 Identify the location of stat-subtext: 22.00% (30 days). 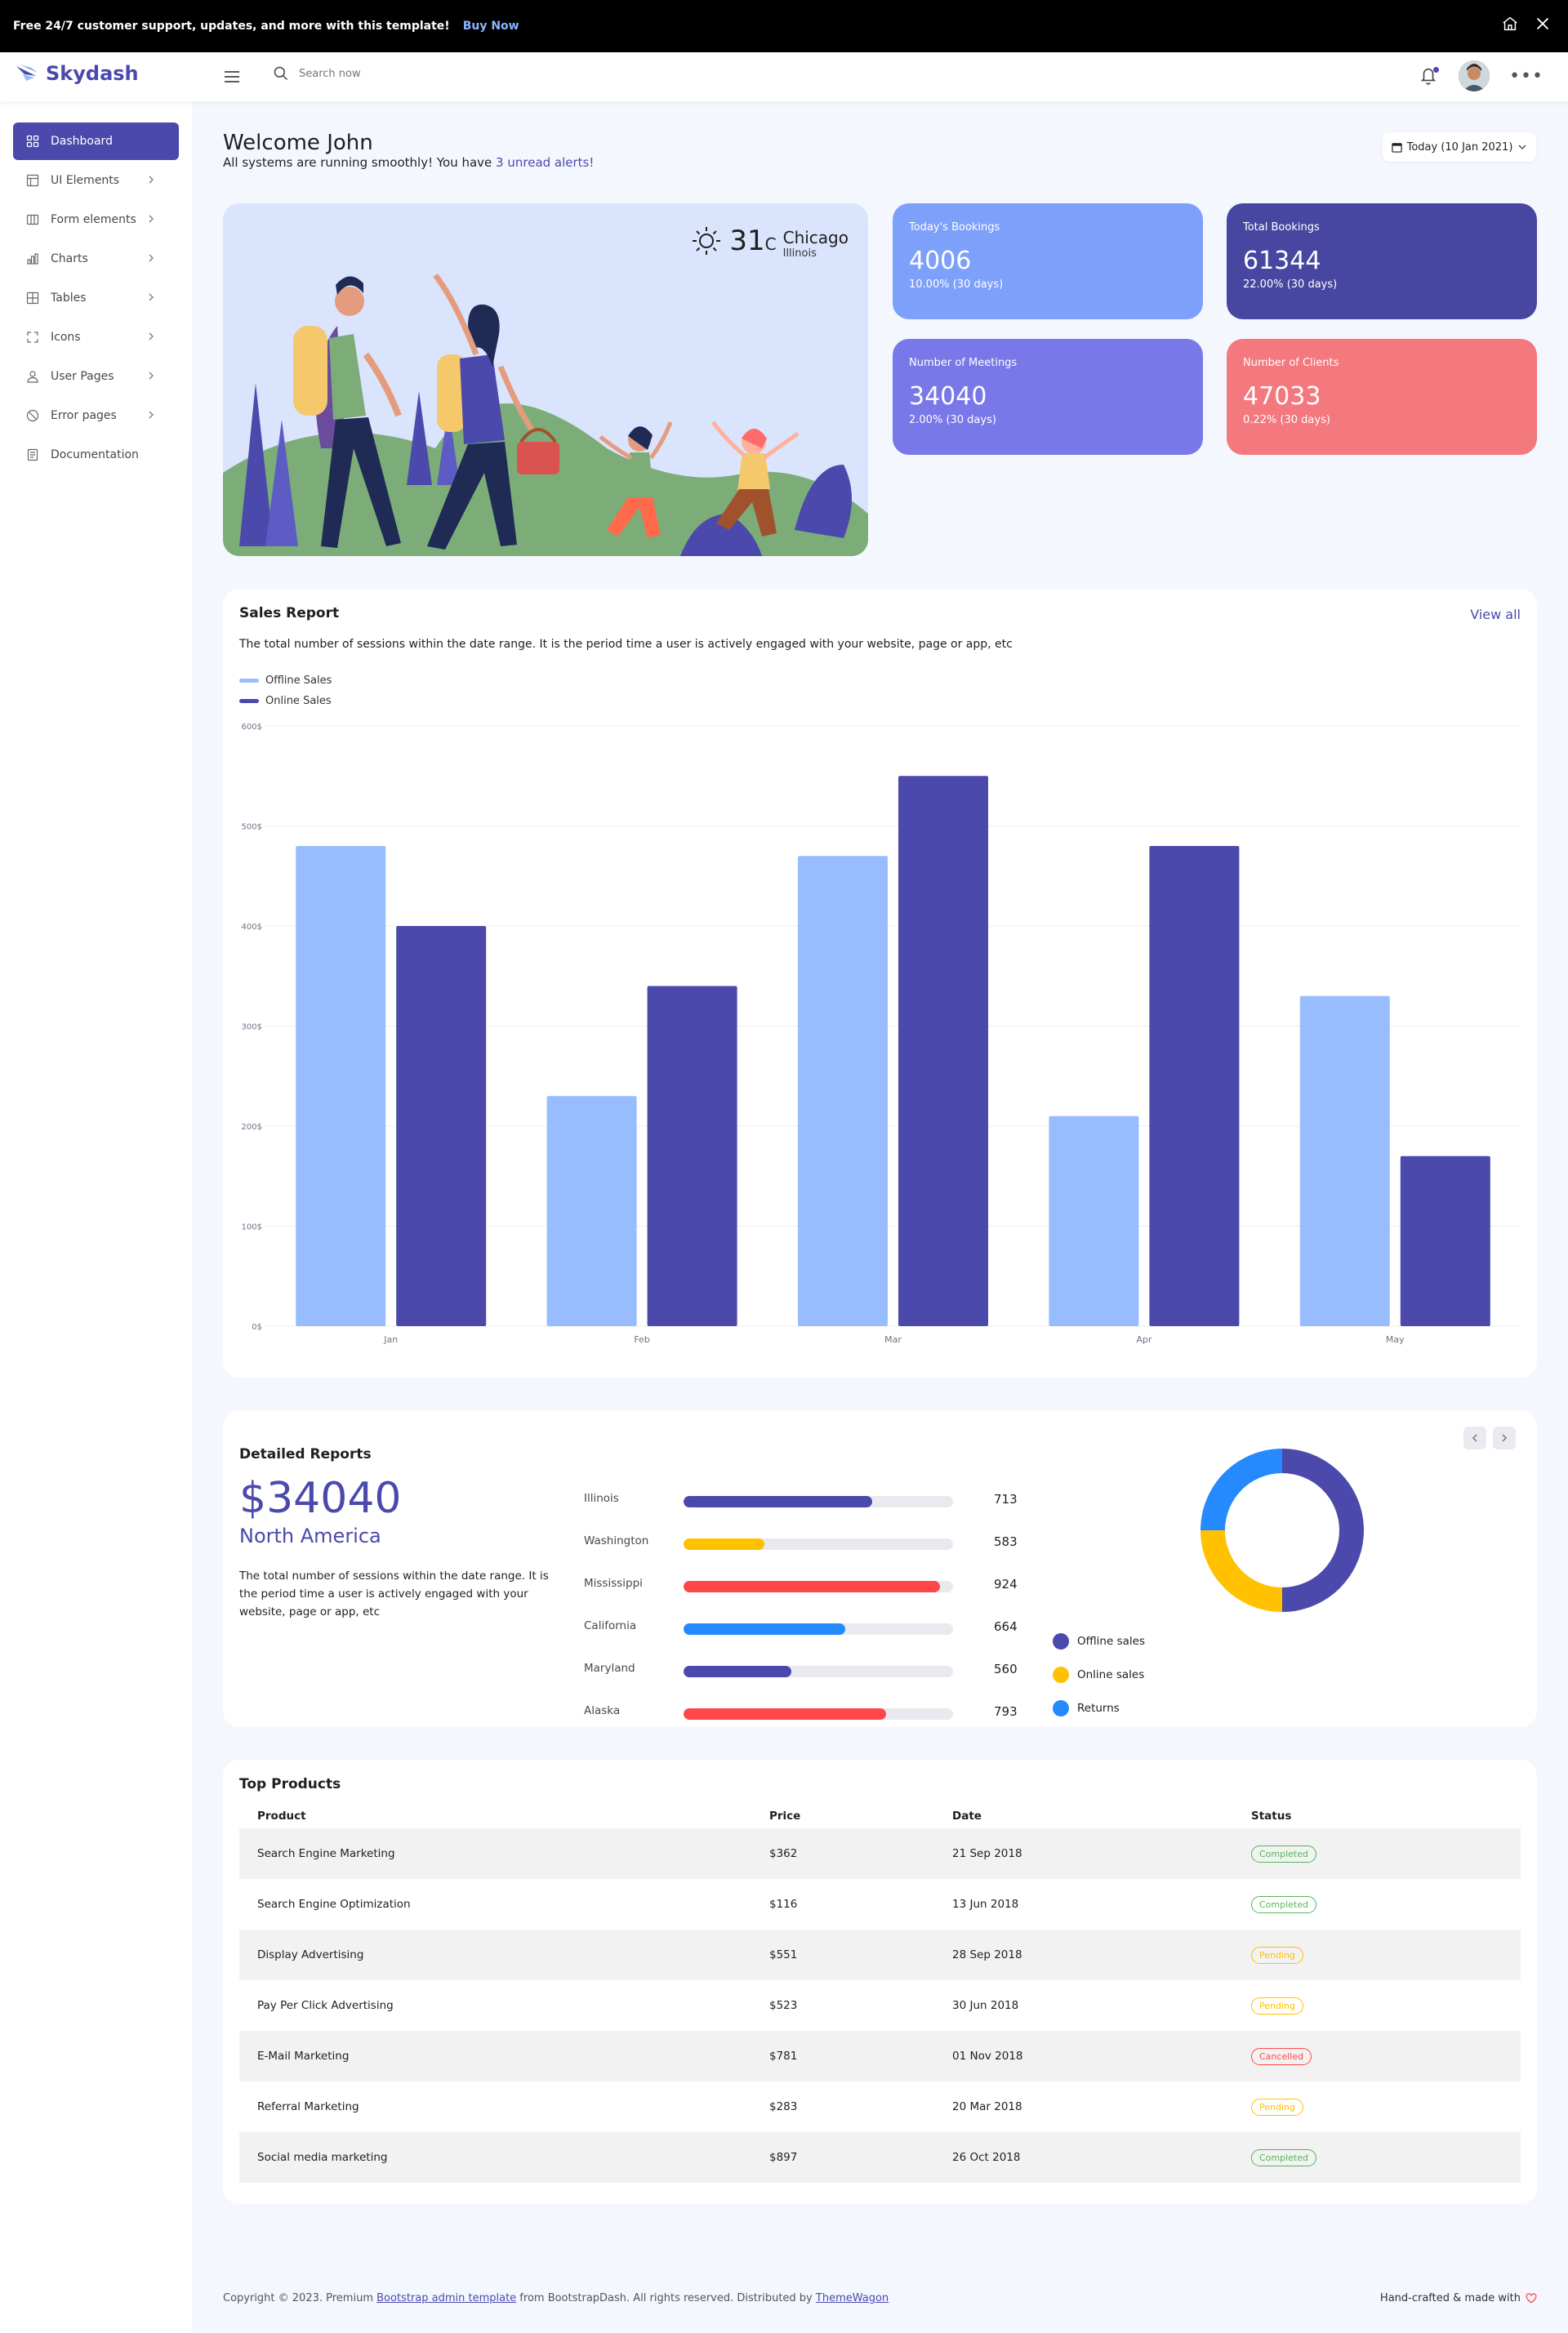
(1290, 285).